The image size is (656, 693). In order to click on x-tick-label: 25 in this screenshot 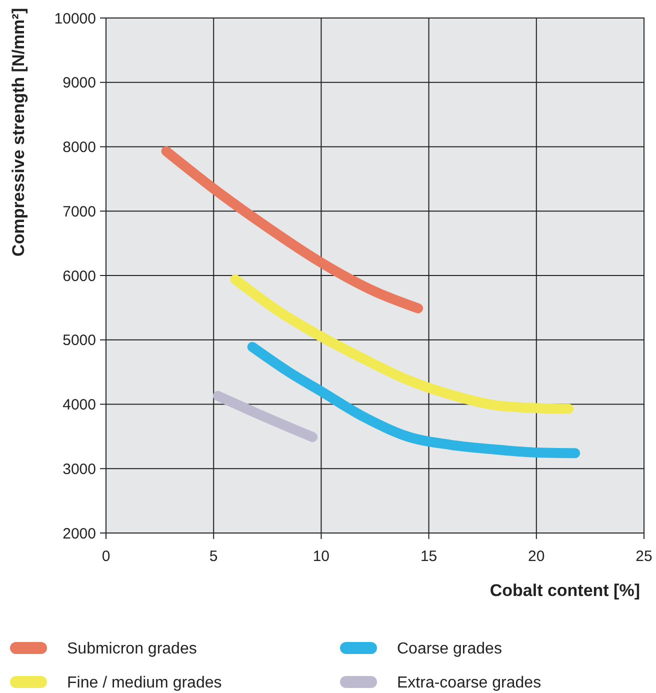, I will do `click(644, 556)`.